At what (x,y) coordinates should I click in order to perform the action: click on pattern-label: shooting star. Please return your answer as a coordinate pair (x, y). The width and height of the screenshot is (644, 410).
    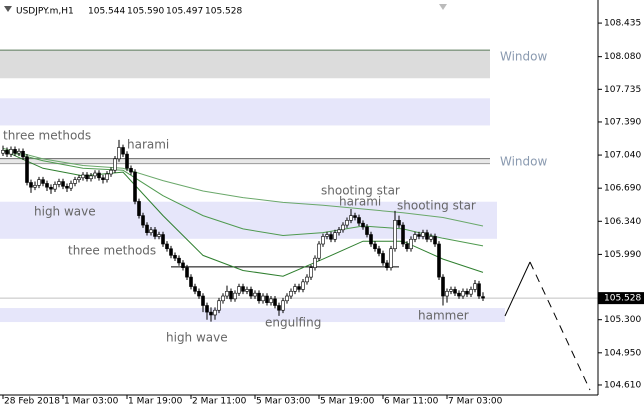
    Looking at the image, I should click on (436, 206).